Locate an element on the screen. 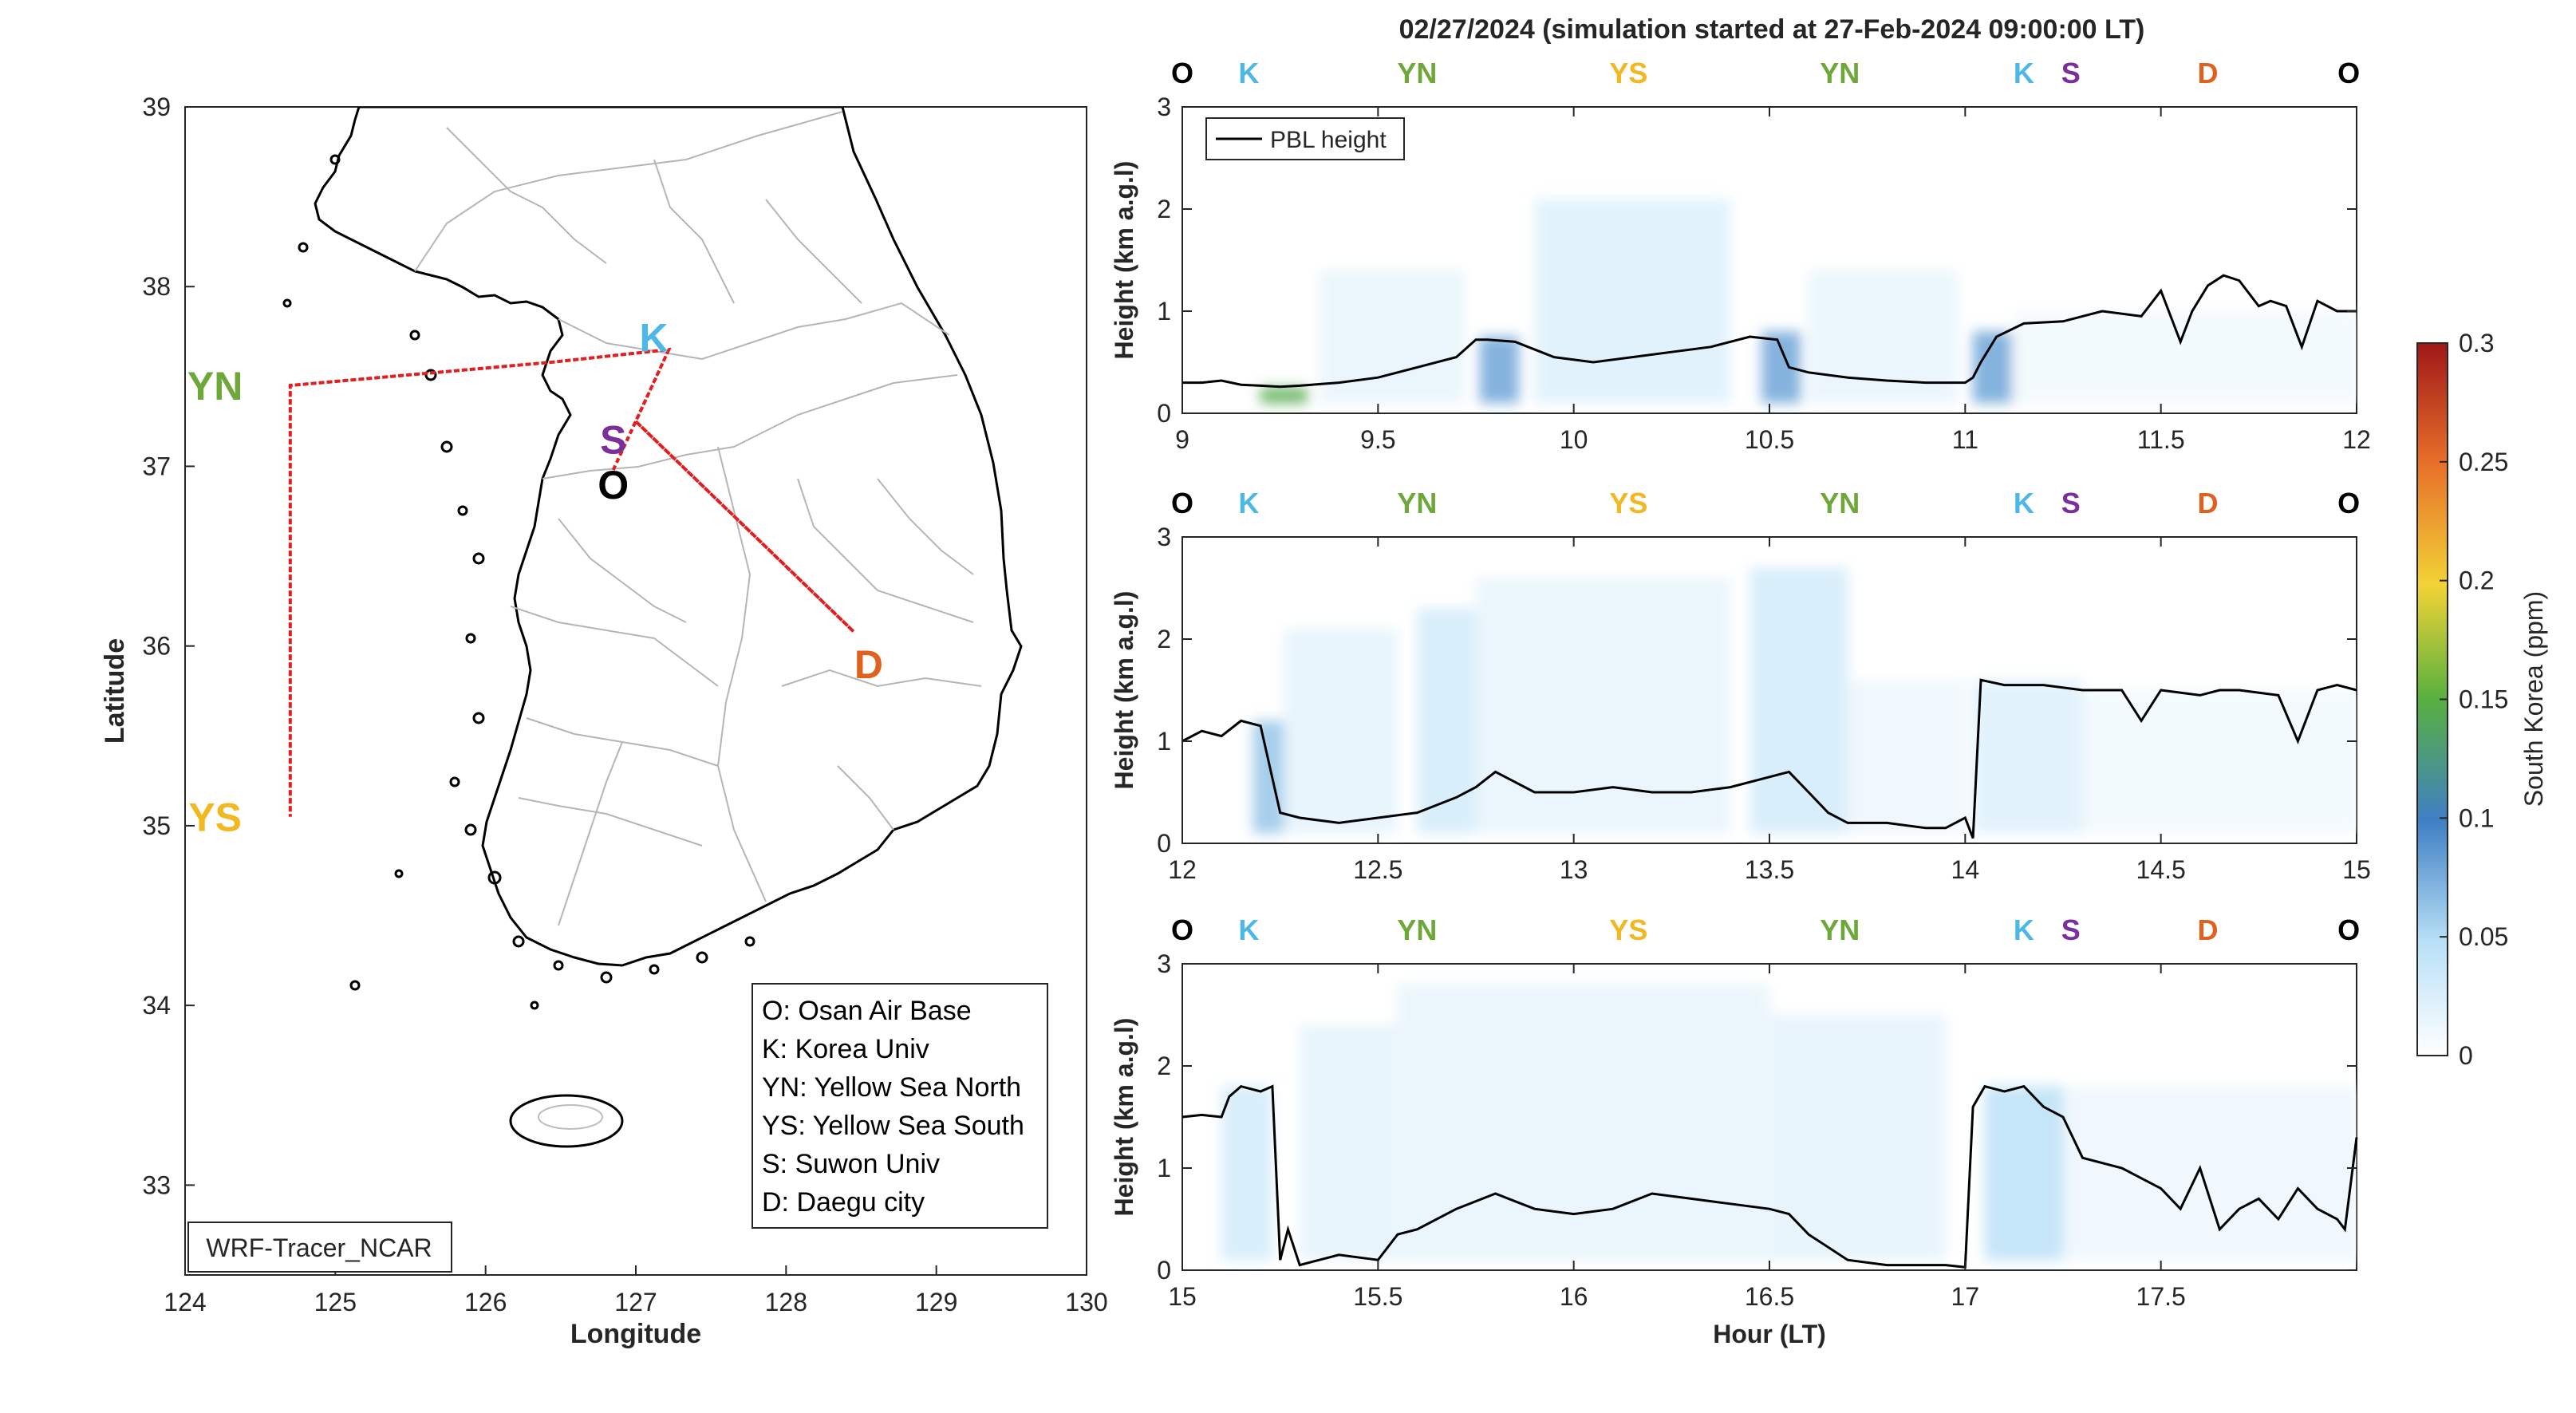  jeju-inner is located at coordinates (570, 1117).